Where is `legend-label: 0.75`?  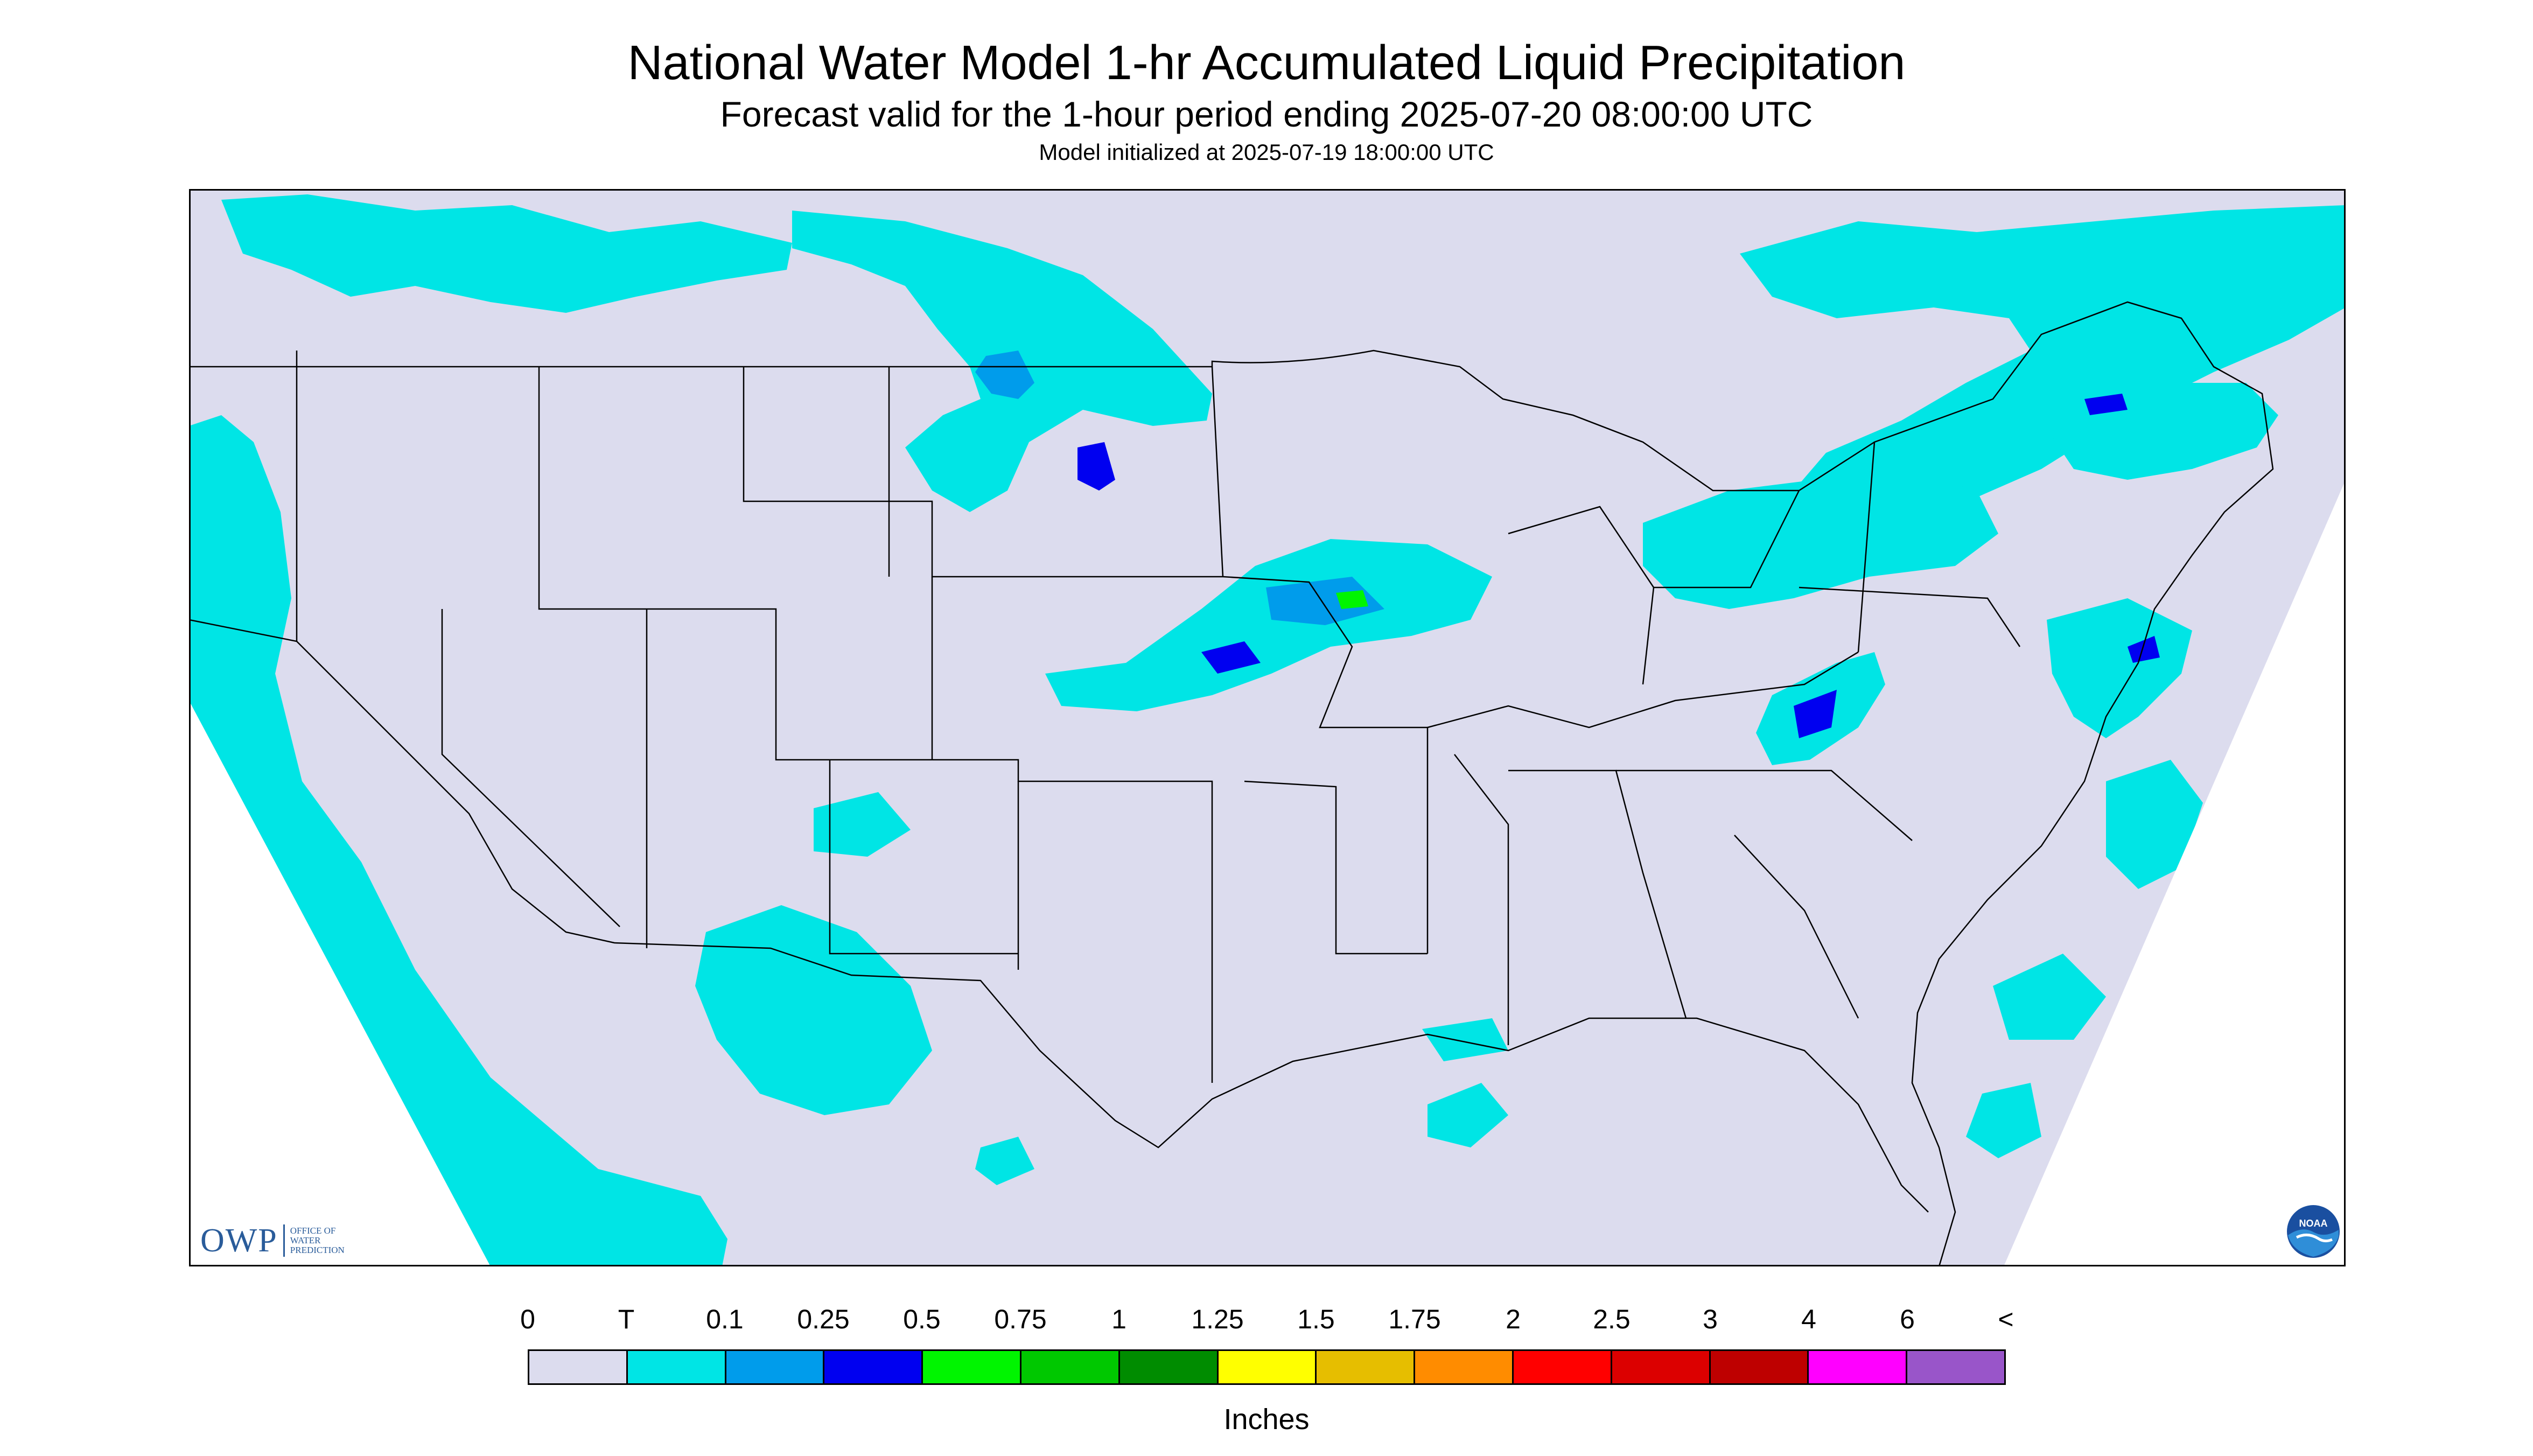 legend-label: 0.75 is located at coordinates (1021, 1319).